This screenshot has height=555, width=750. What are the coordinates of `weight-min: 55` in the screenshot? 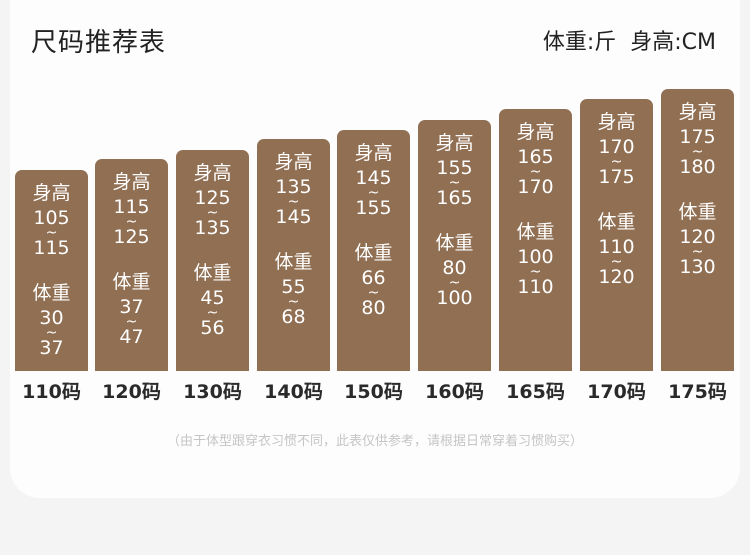 It's located at (293, 287).